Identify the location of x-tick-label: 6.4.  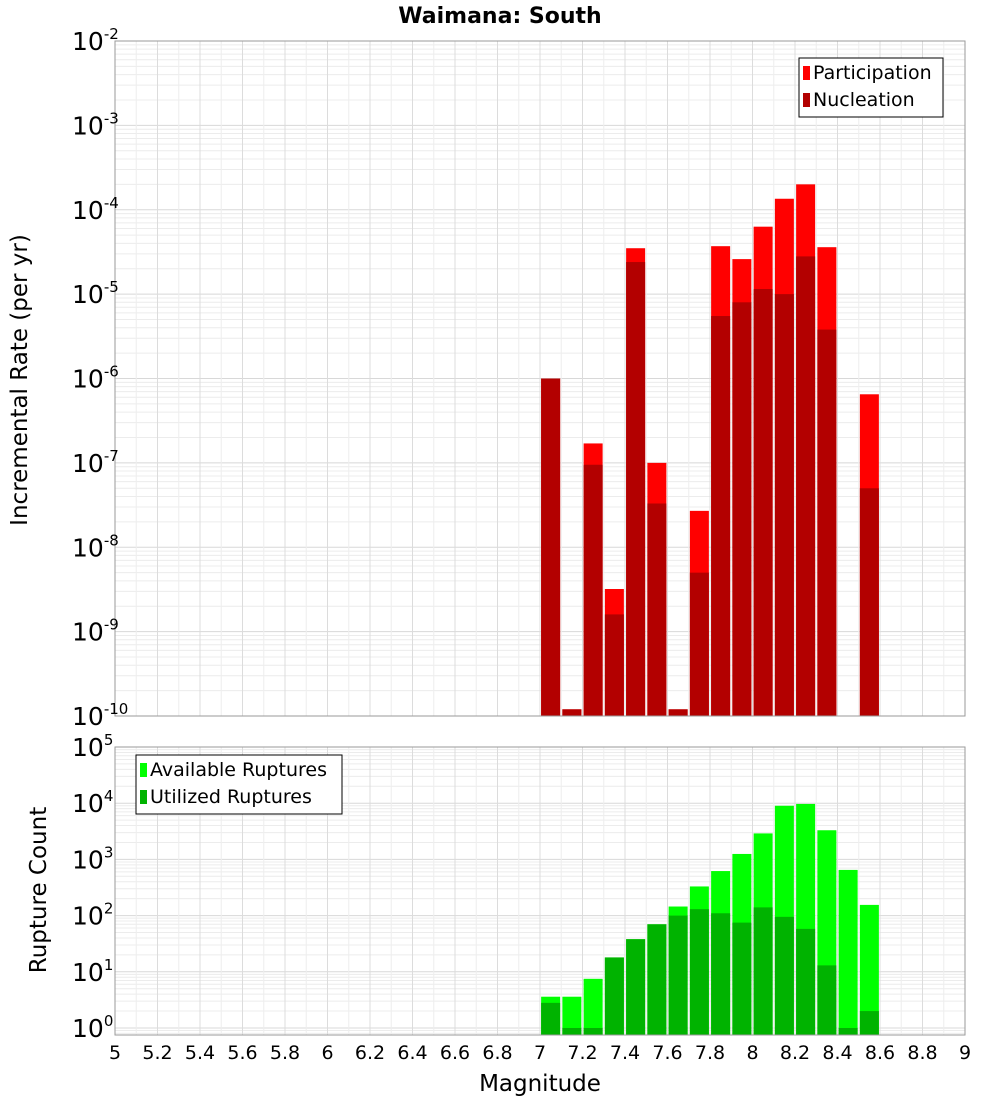
(412, 1053).